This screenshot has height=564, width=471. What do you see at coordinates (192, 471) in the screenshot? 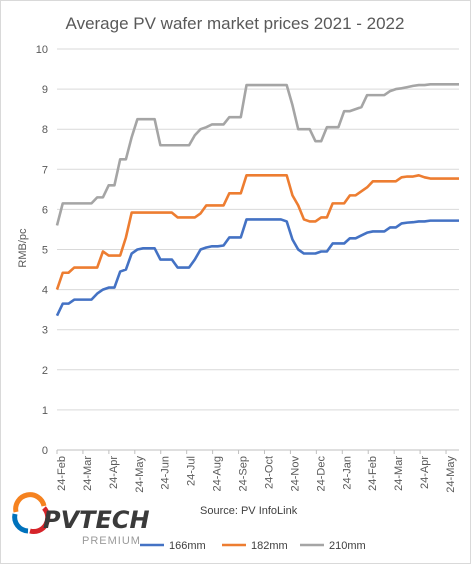
I see `x-tick-label: 24-Jul` at bounding box center [192, 471].